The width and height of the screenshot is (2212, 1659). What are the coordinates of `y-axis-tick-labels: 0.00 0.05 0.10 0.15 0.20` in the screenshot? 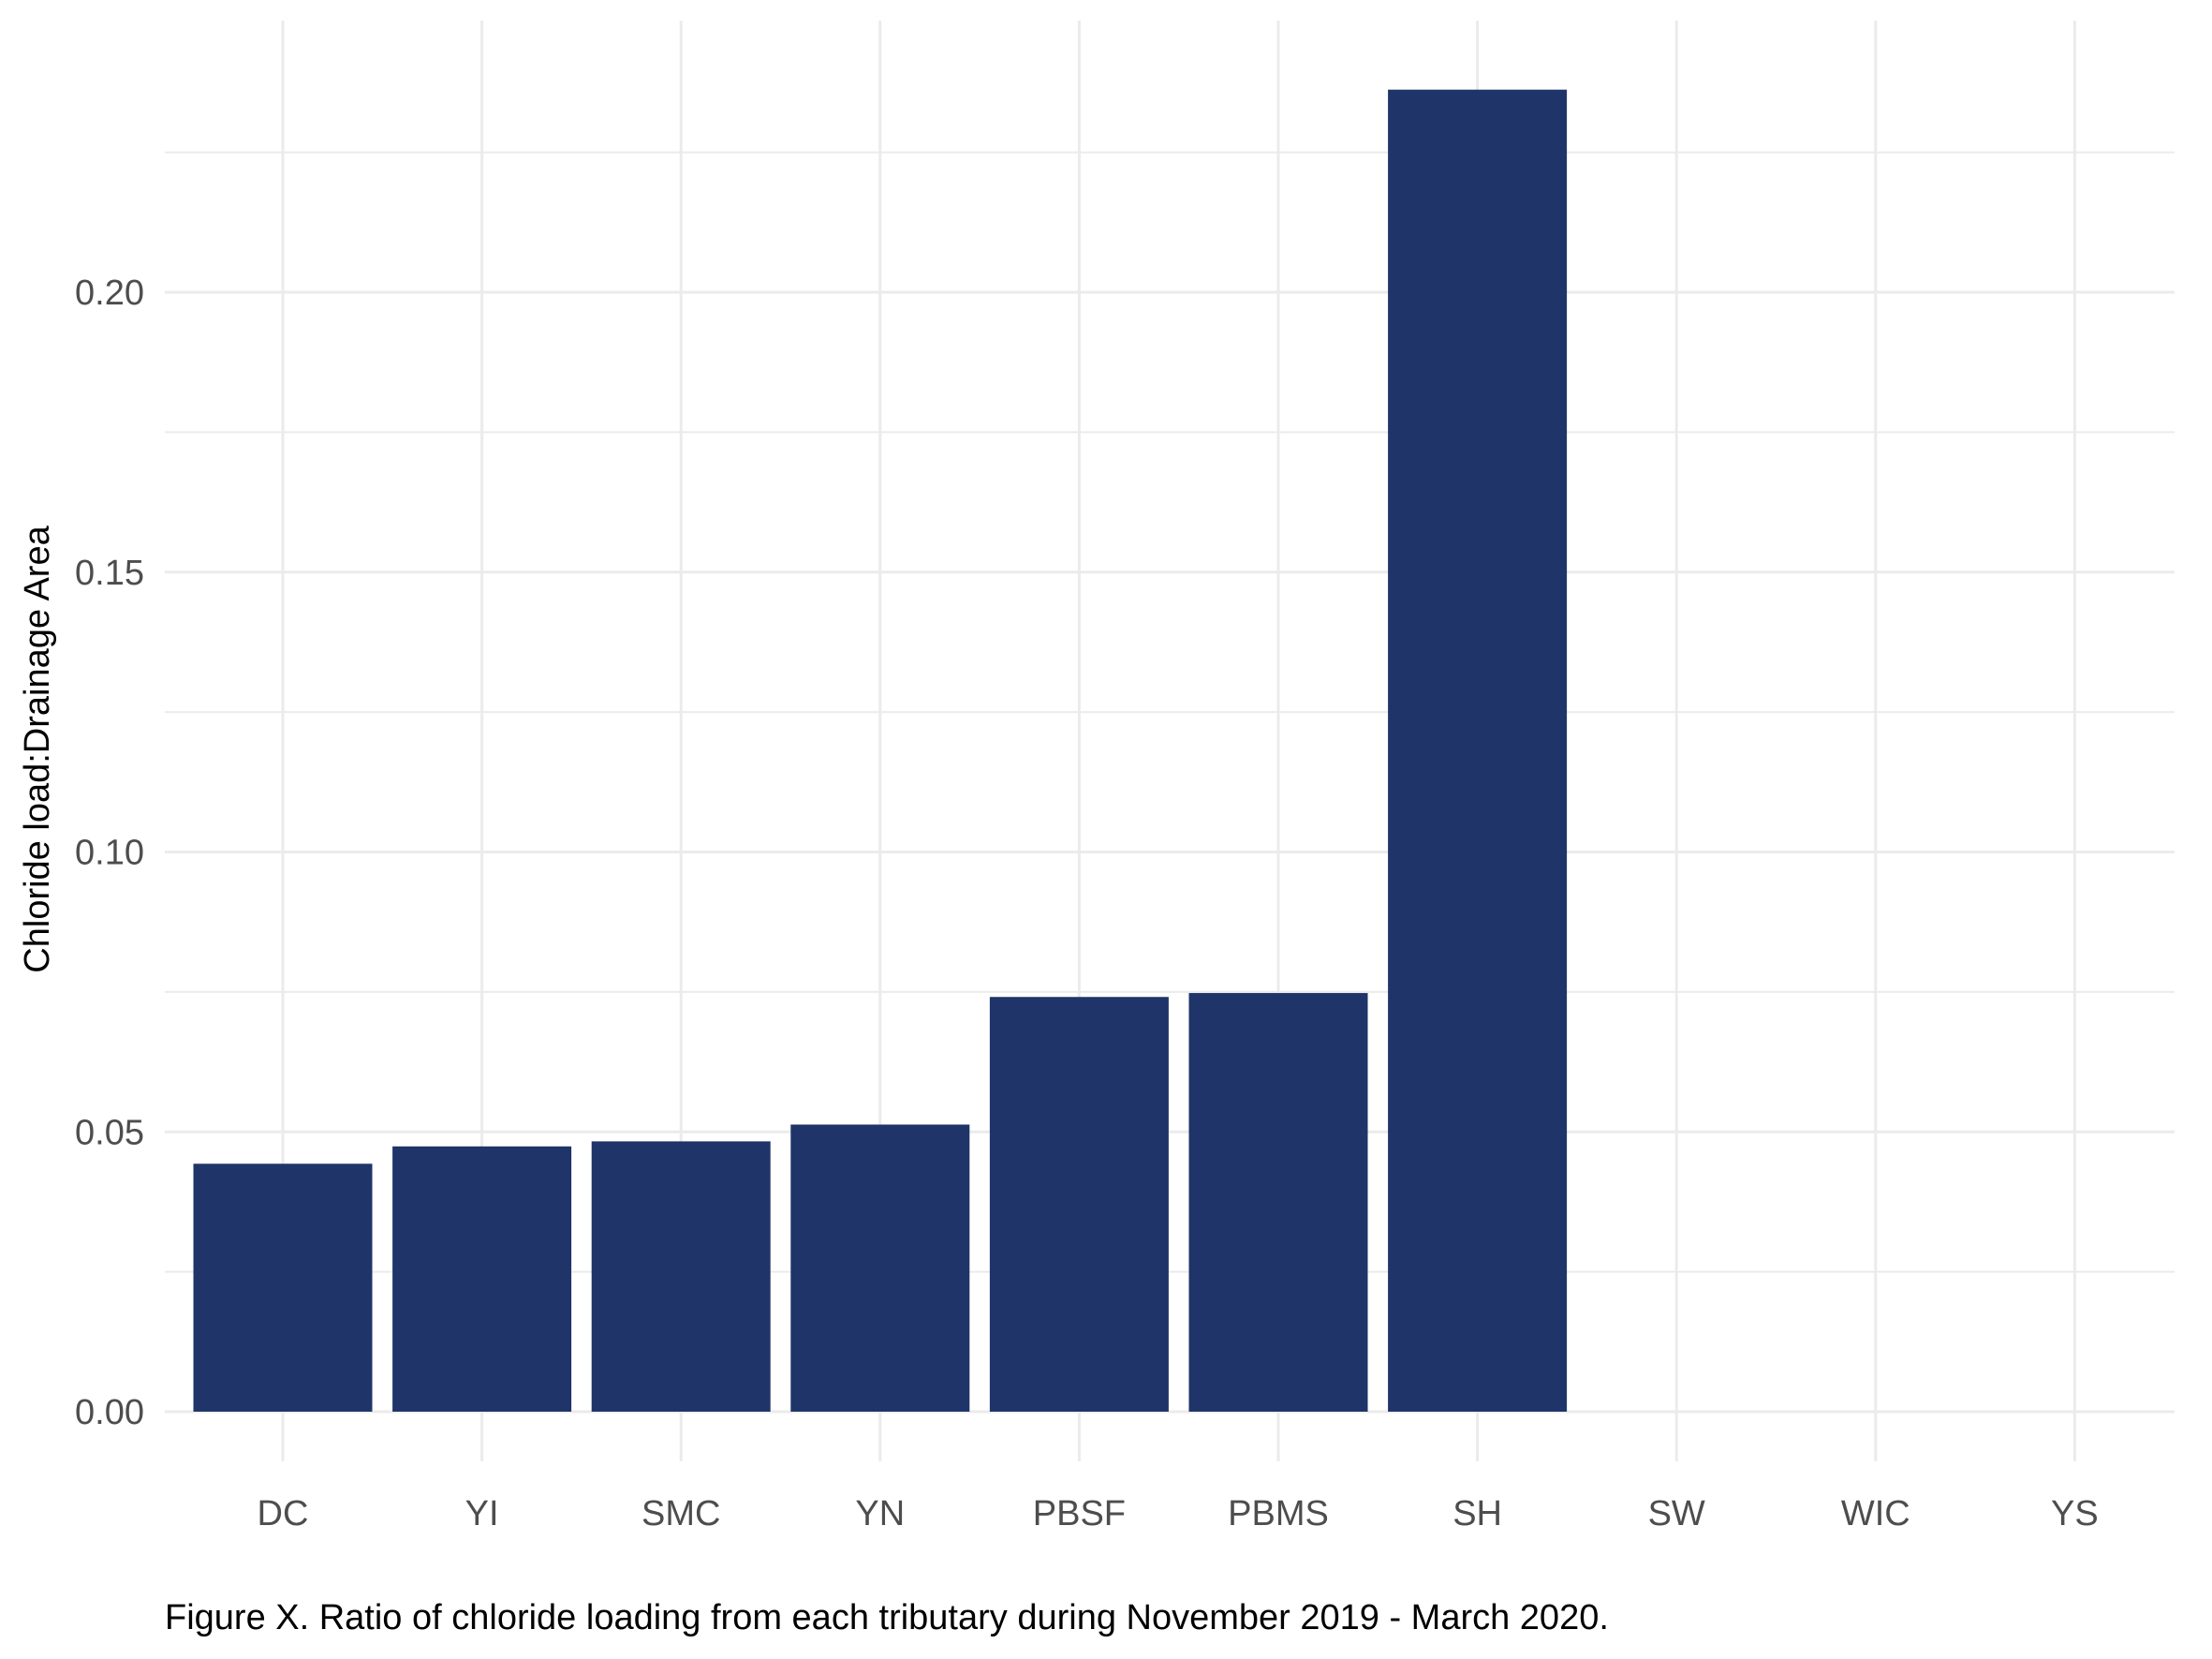 It's located at (109, 853).